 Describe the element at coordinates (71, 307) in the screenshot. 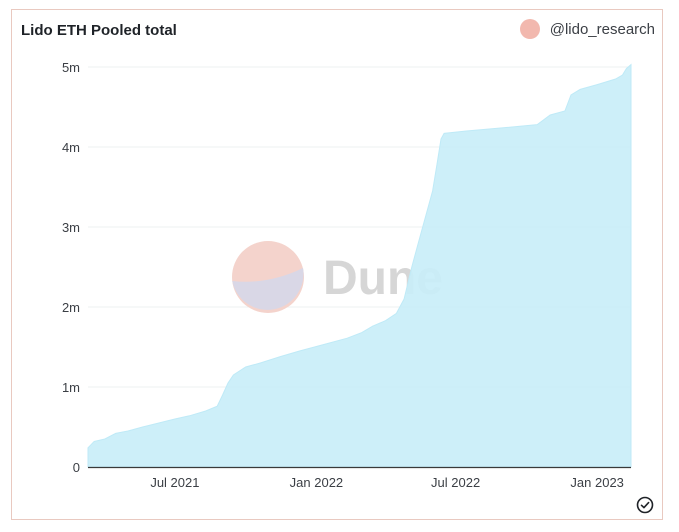

I see `y-tick-label: 2m` at that location.